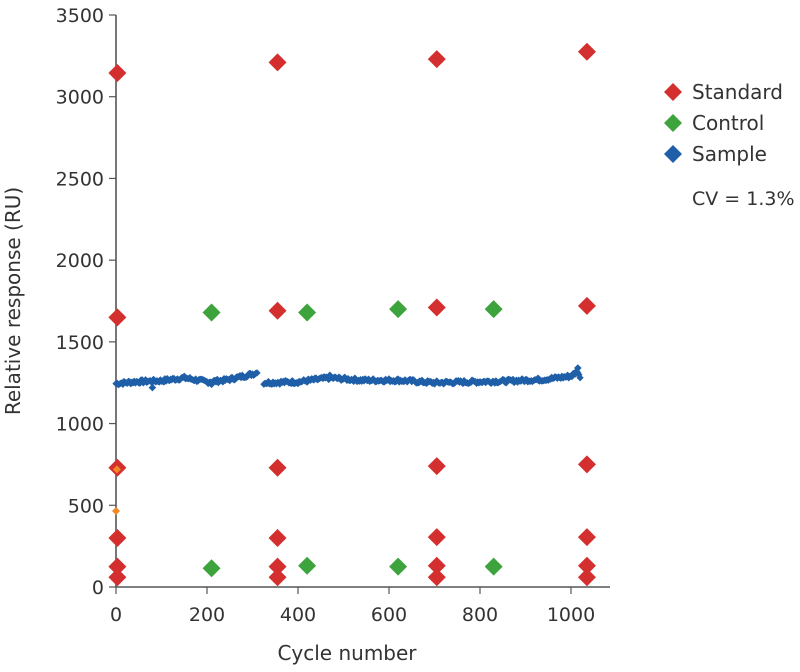 The height and width of the screenshot is (672, 800). I want to click on x-ticks: 0 200 400 600 800 1000, so click(352, 606).